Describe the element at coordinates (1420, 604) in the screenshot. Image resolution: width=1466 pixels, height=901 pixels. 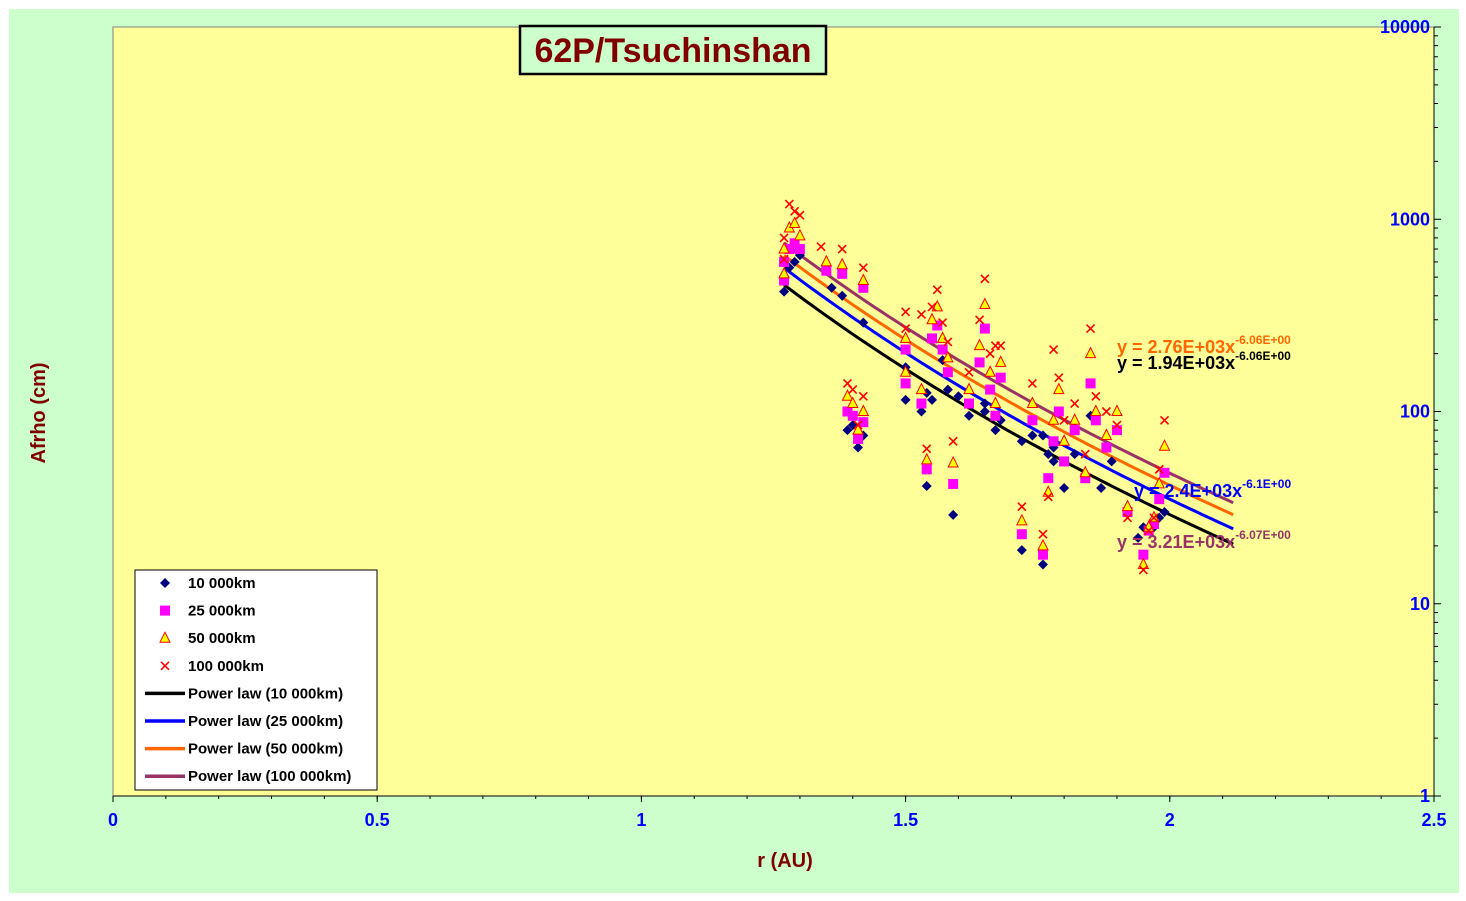
I see `y-tick-label: 10` at that location.